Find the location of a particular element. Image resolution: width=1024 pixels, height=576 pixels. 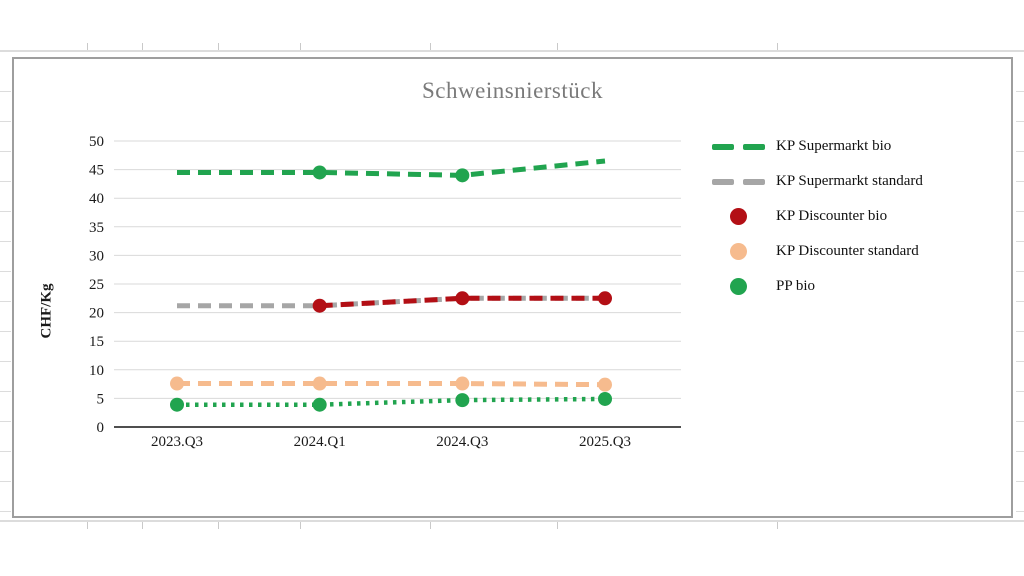

legend-label: KP Supermarkt bio is located at coordinates (834, 146).